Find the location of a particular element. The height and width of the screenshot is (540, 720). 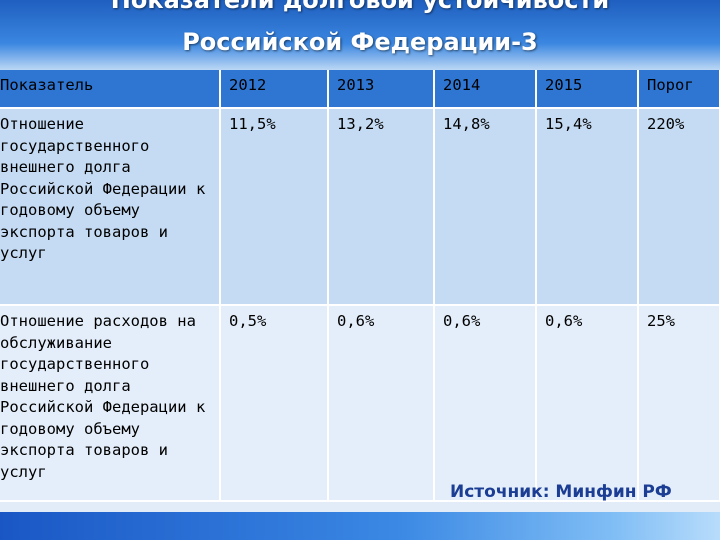

cell-value: 14,8% is located at coordinates (485, 207).